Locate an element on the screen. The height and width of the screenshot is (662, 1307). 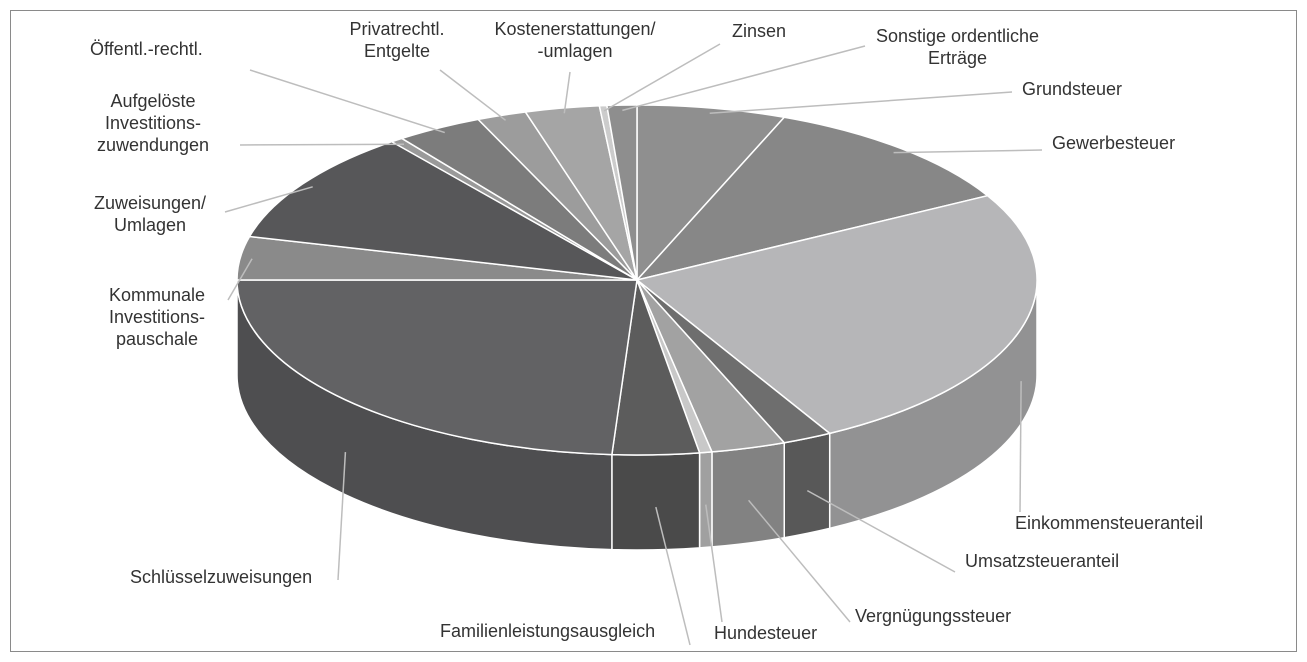
slice-label: Zinsen is located at coordinates (759, 31).